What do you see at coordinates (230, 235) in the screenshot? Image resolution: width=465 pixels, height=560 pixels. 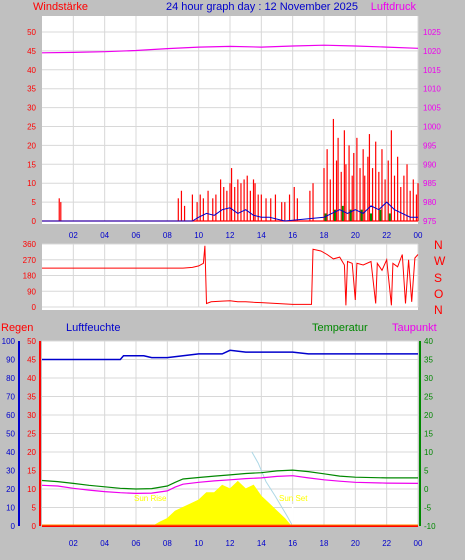 I see `wind-time-label: 12` at bounding box center [230, 235].